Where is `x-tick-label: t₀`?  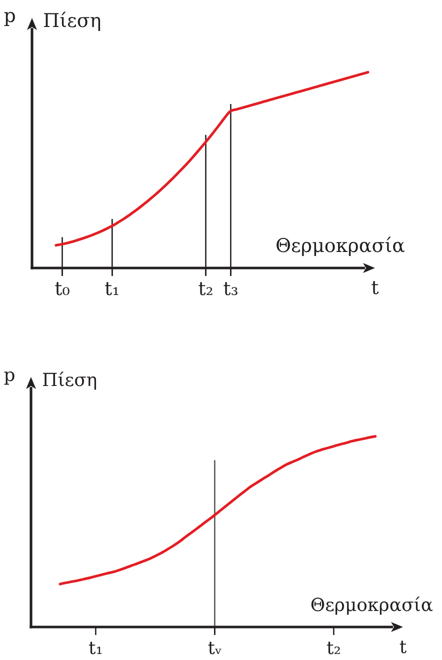
x-tick-label: t₀ is located at coordinates (62, 289).